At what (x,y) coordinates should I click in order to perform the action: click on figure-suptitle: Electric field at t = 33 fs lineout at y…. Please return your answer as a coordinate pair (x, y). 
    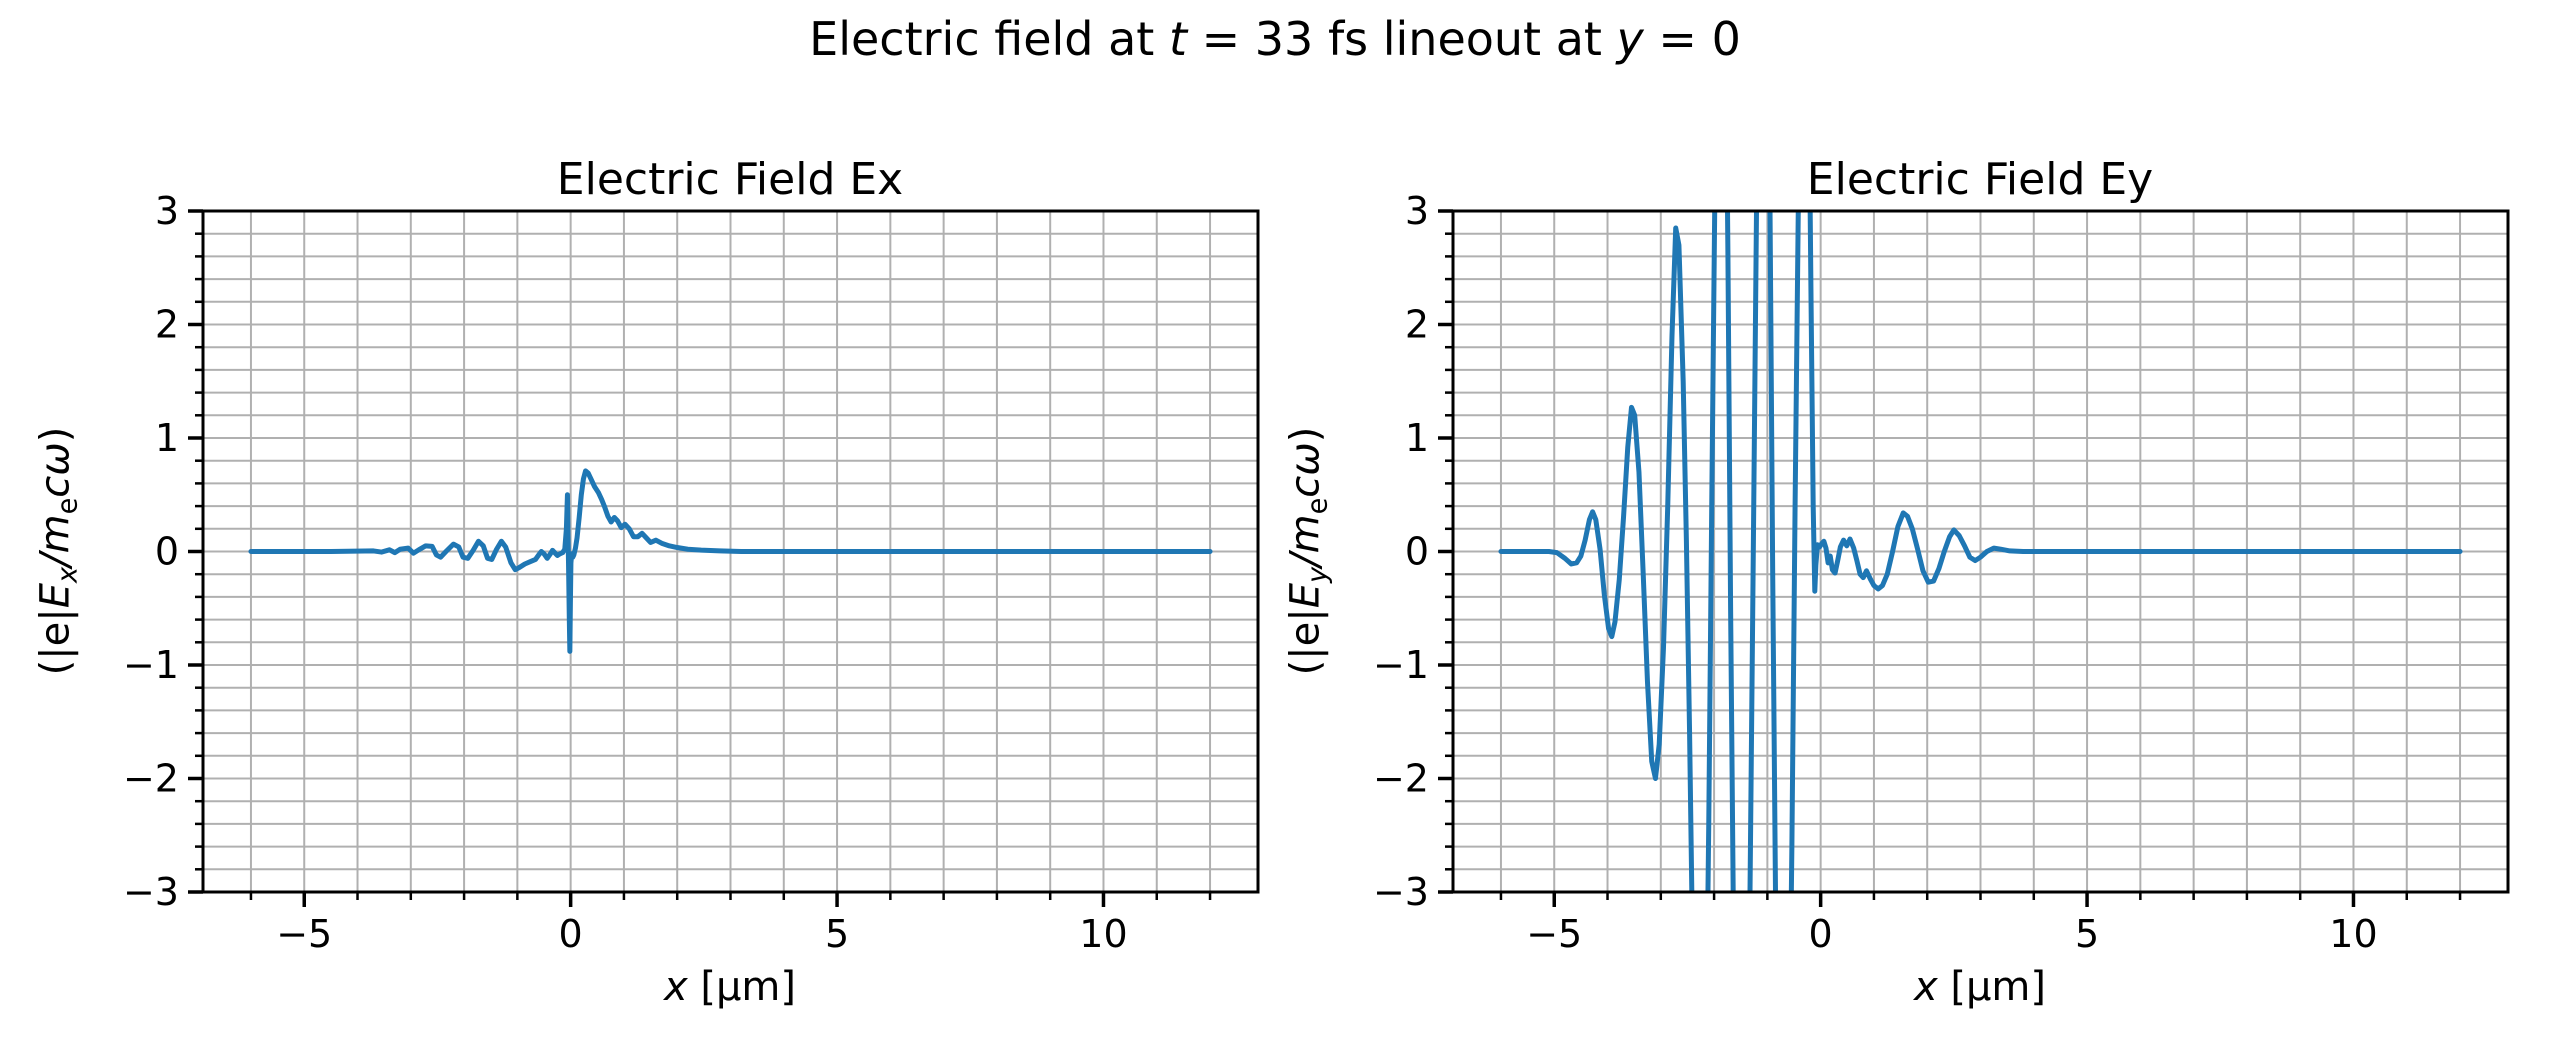
    Looking at the image, I should click on (1275, 39).